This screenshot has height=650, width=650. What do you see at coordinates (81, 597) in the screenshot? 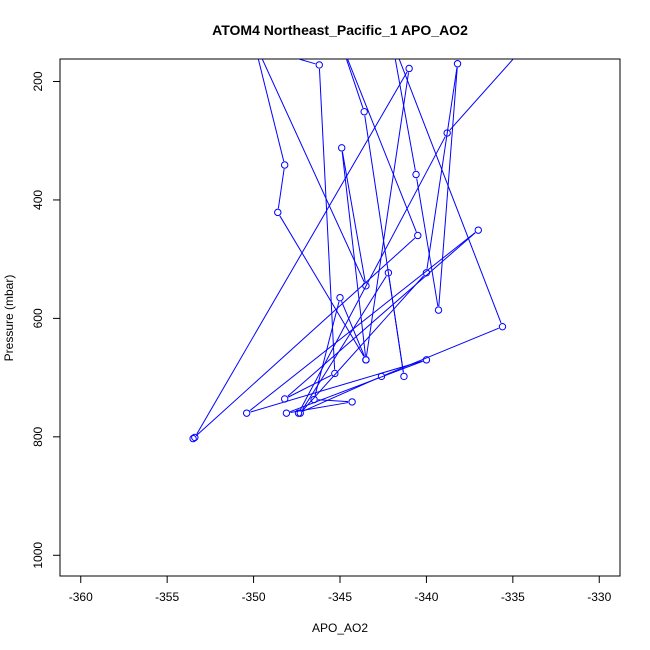
I see `x-tick-label: -360` at bounding box center [81, 597].